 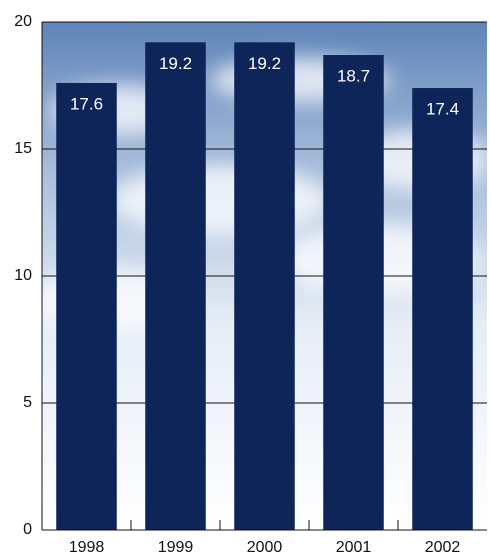 What do you see at coordinates (23, 275) in the screenshot?
I see `y-tick-label: 10` at bounding box center [23, 275].